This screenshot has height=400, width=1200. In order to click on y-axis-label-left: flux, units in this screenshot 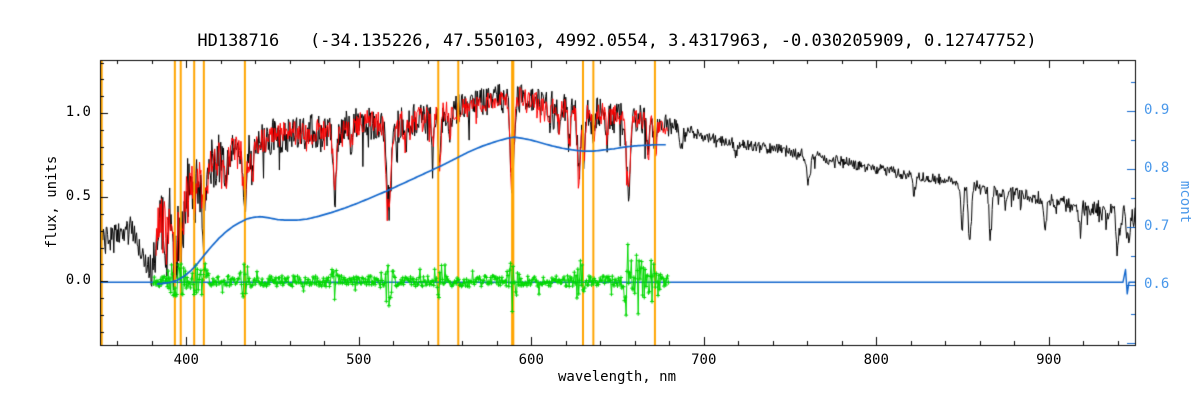, I will do `click(52, 202)`.